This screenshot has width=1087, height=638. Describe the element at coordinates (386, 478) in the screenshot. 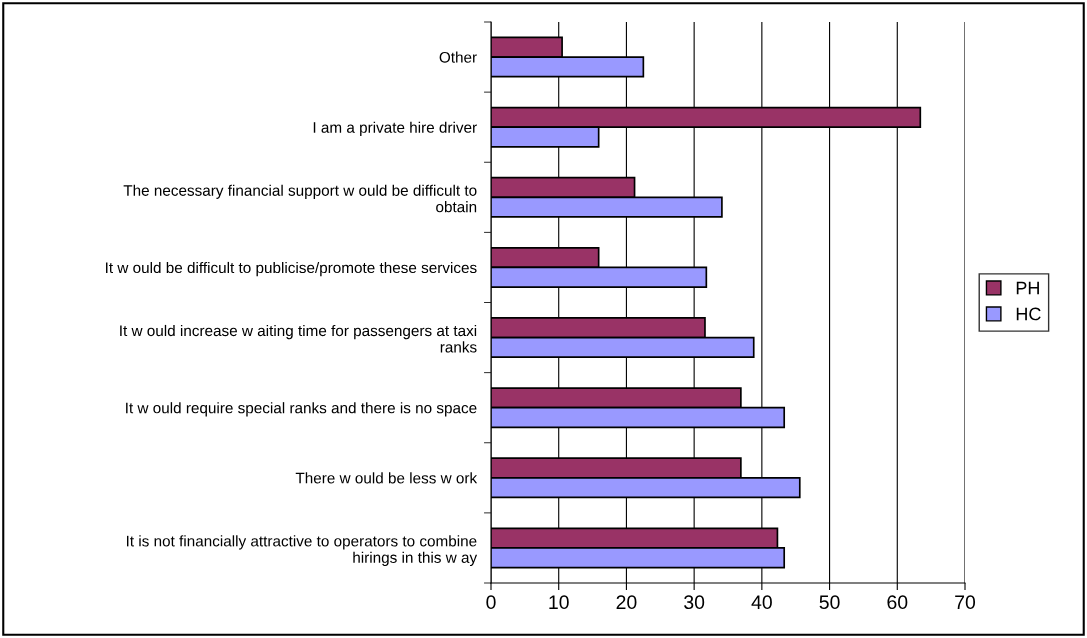

I see `y-tick-label: There w ould be less w ork` at that location.